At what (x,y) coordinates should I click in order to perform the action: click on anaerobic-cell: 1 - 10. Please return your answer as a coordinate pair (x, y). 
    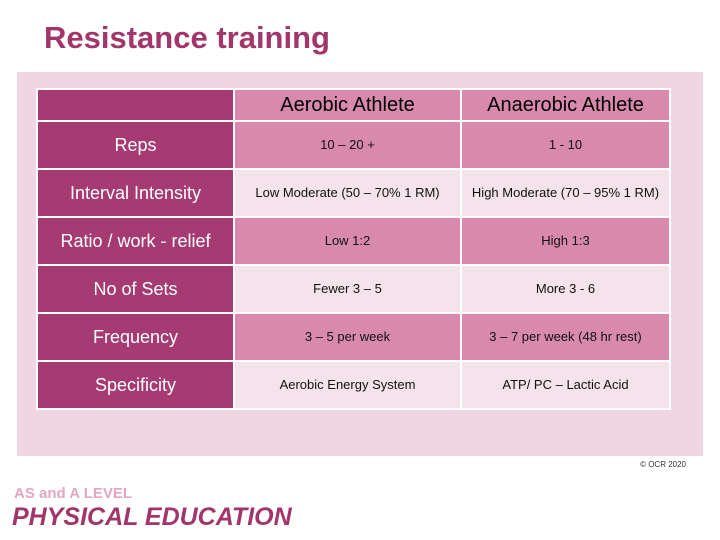
    Looking at the image, I should click on (565, 145).